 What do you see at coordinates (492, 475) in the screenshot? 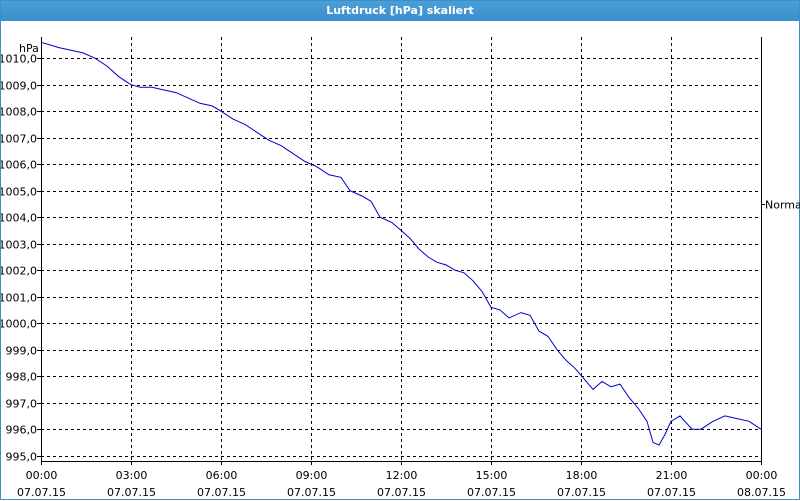
I see `x-tick-time: 15:00` at bounding box center [492, 475].